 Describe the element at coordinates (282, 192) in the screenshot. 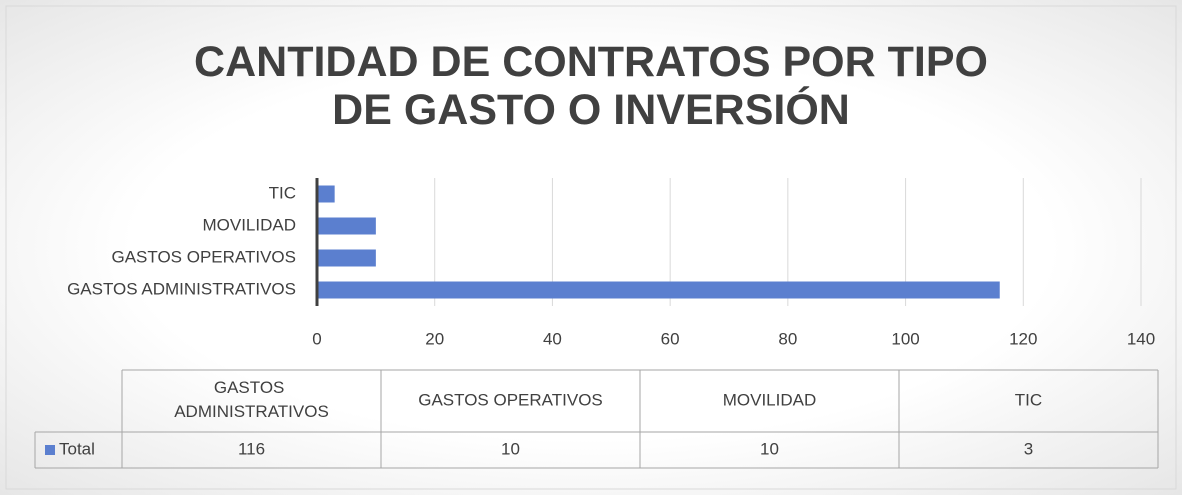

I see `y-tick-label: TIC` at that location.